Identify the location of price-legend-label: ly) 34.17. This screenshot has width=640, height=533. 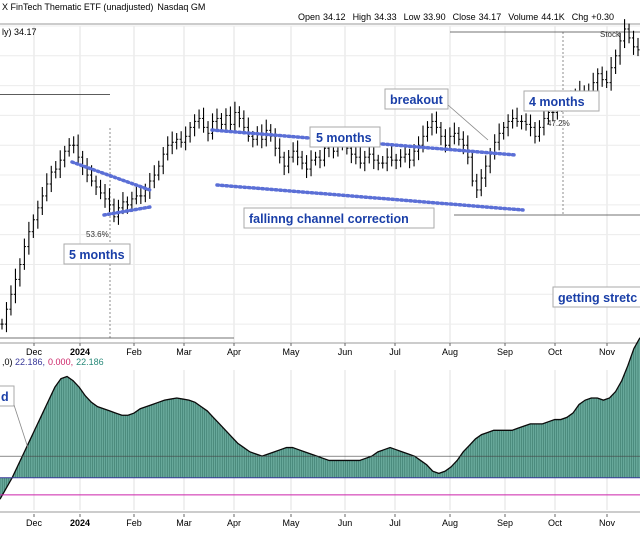
(19, 32).